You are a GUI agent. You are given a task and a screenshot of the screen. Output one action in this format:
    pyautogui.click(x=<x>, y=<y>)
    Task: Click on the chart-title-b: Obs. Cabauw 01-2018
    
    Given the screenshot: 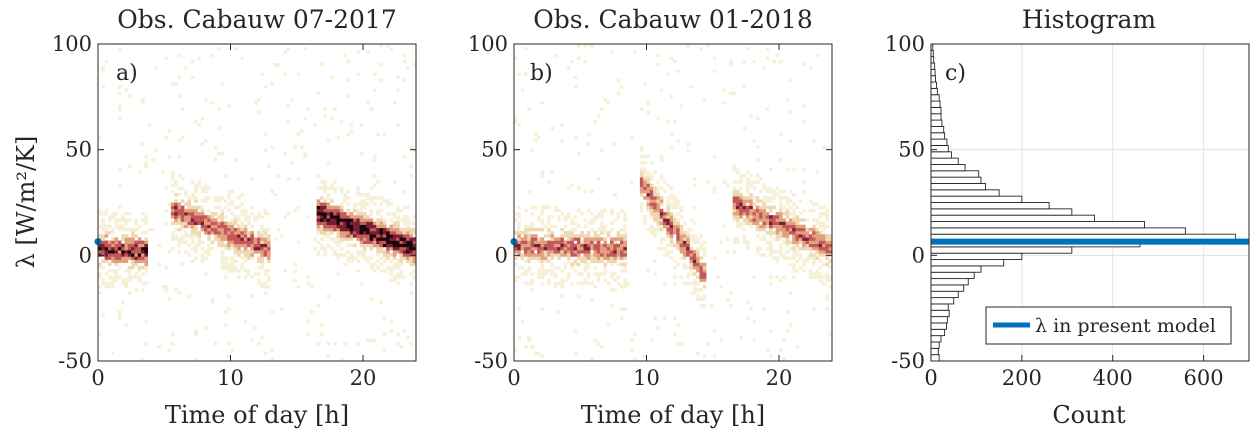 What is the action you would take?
    pyautogui.click(x=673, y=19)
    